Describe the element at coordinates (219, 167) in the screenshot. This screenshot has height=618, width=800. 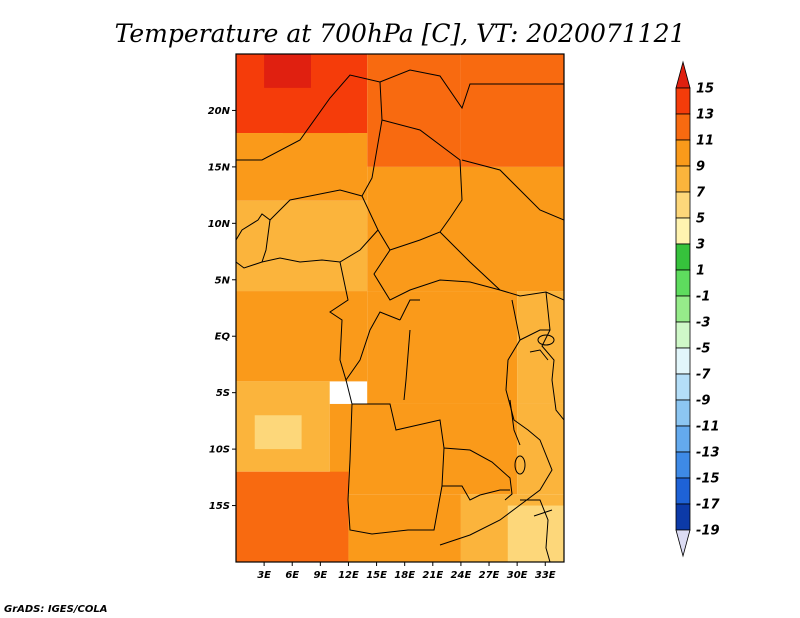
I see `y-tick-label: 15N` at that location.